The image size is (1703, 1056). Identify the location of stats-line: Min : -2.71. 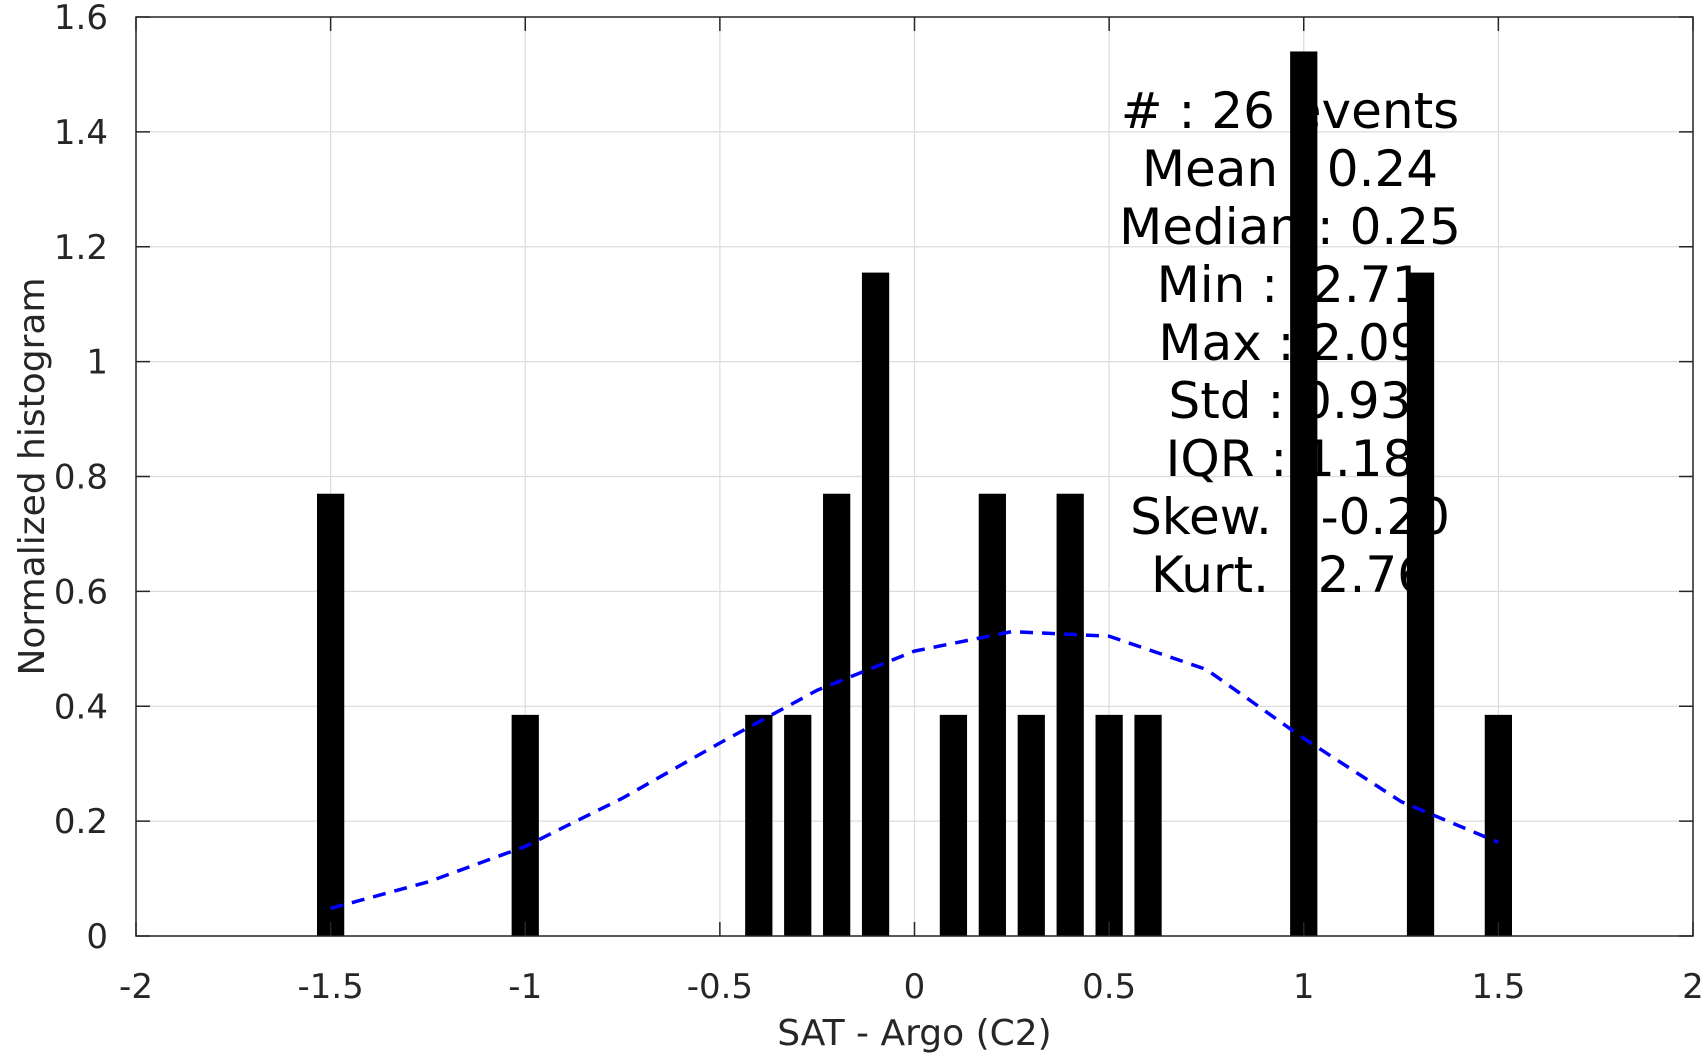
(1290, 285).